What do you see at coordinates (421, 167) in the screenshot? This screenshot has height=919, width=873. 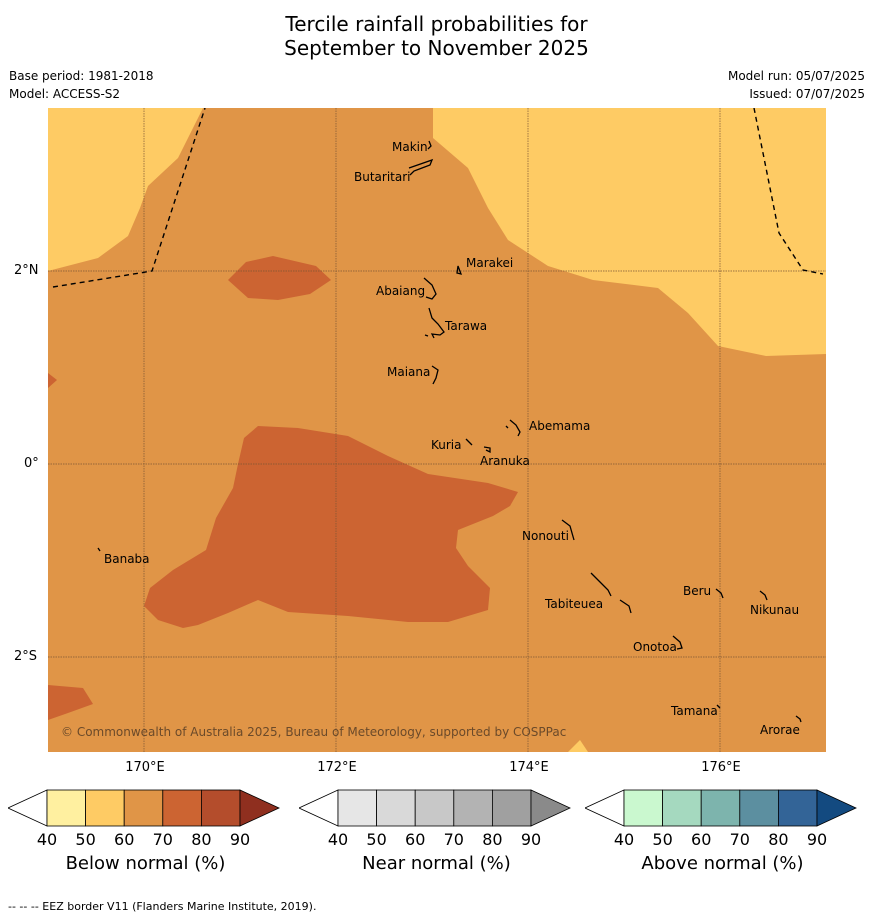 I see `island-butaritari` at bounding box center [421, 167].